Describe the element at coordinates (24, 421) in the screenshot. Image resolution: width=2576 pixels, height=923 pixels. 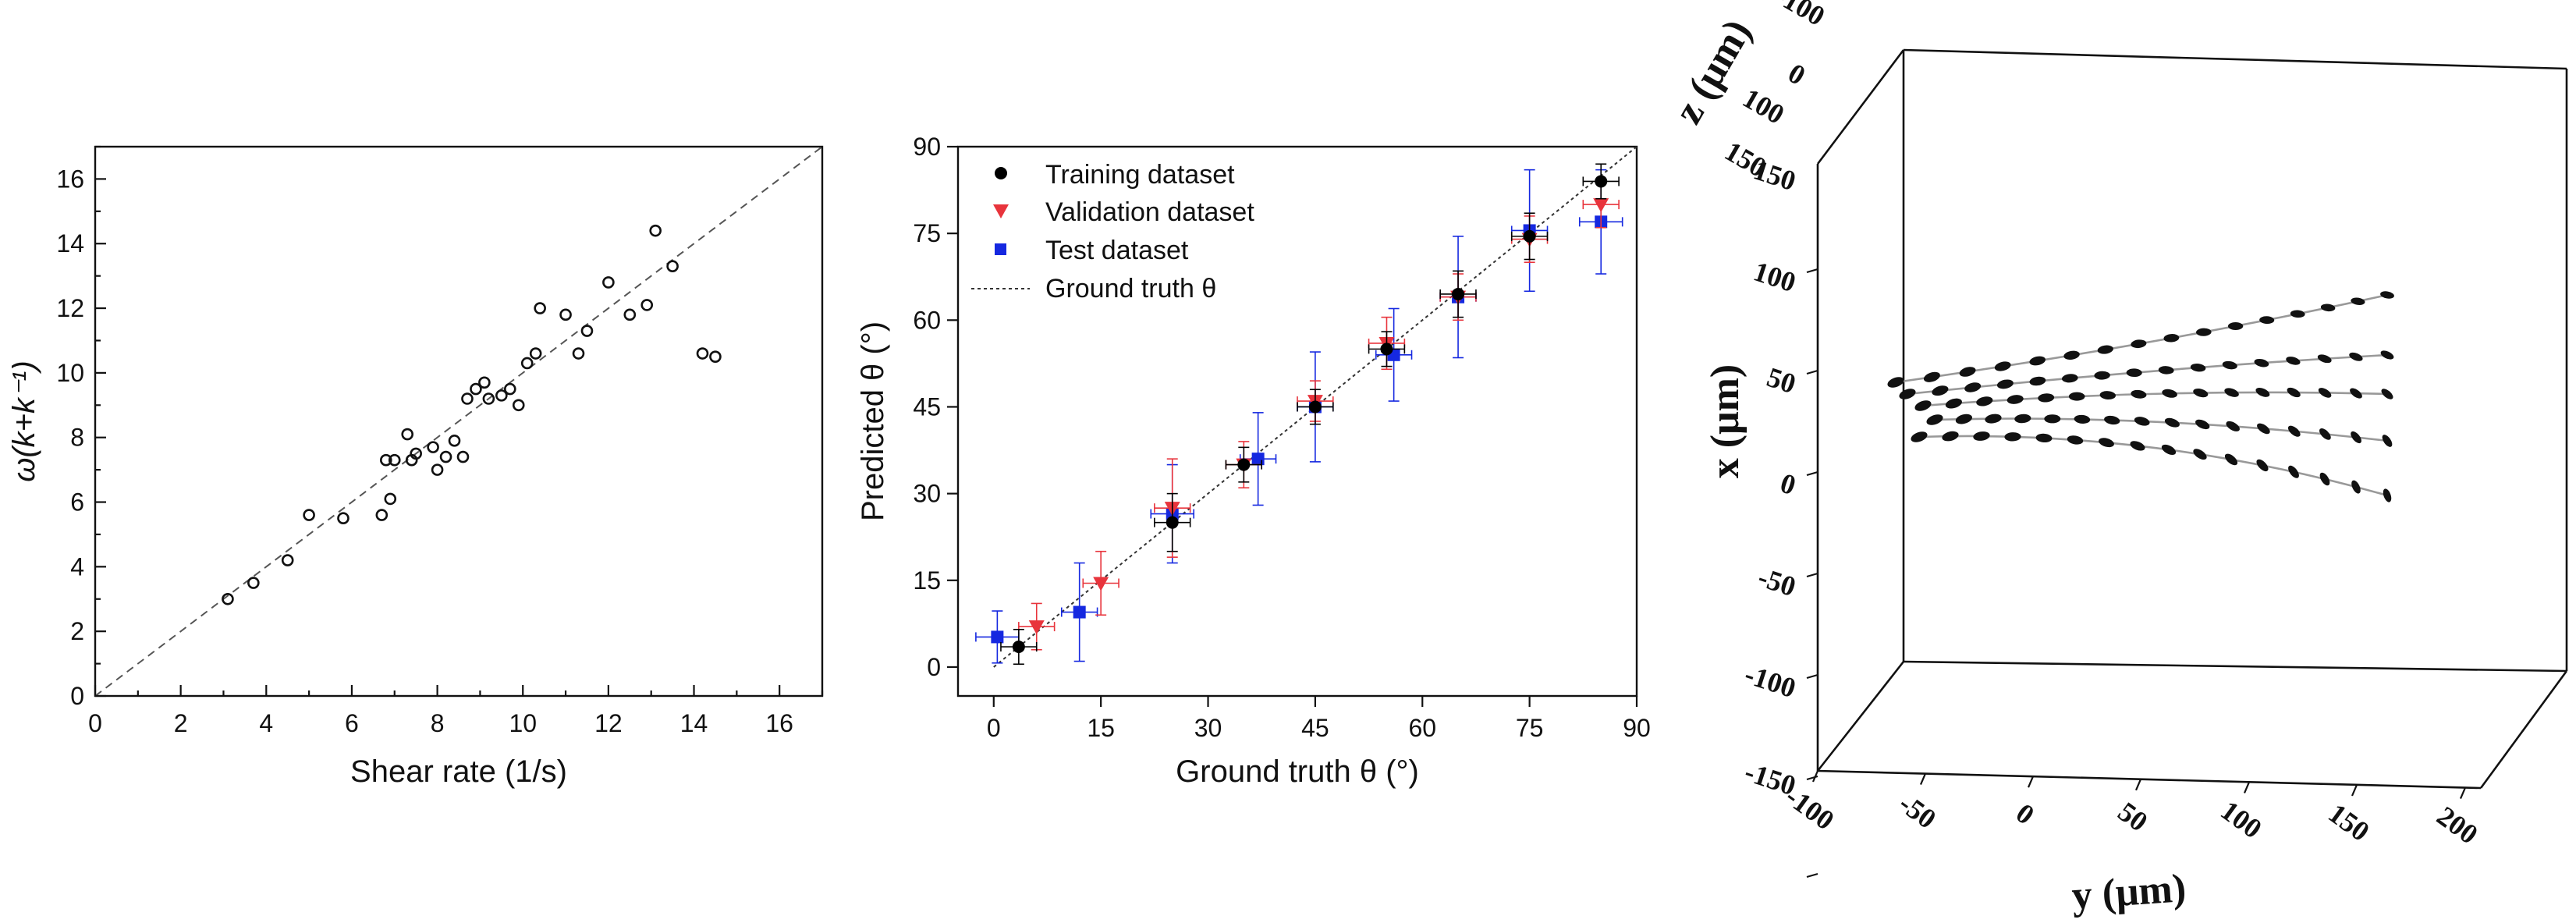
I see `y-axis-label: ω(k+k⁻¹)` at that location.